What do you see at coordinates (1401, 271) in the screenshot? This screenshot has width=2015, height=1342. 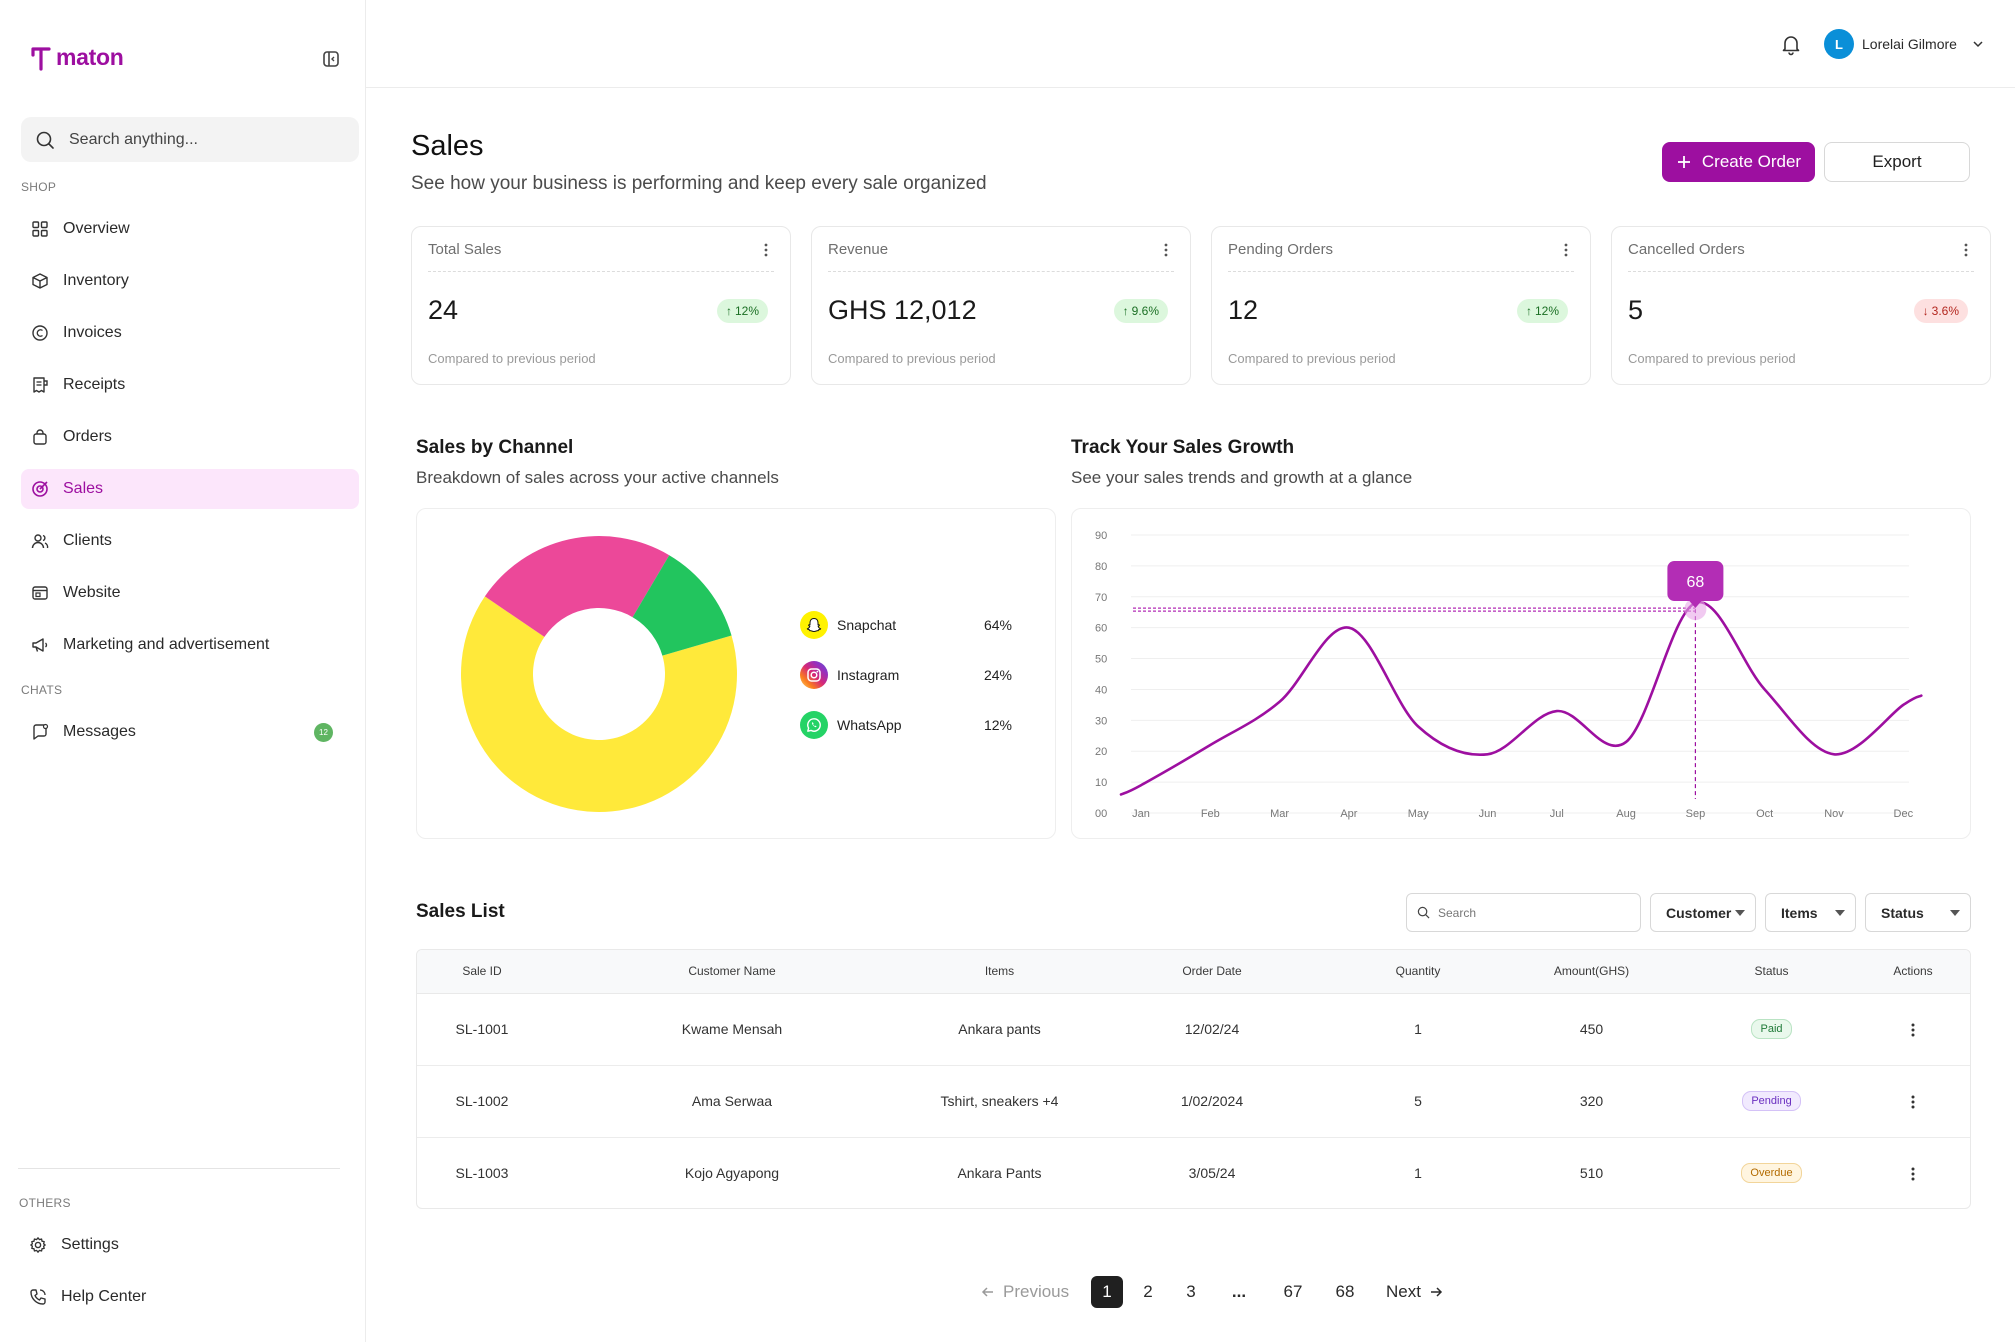 I see `stat-divider` at bounding box center [1401, 271].